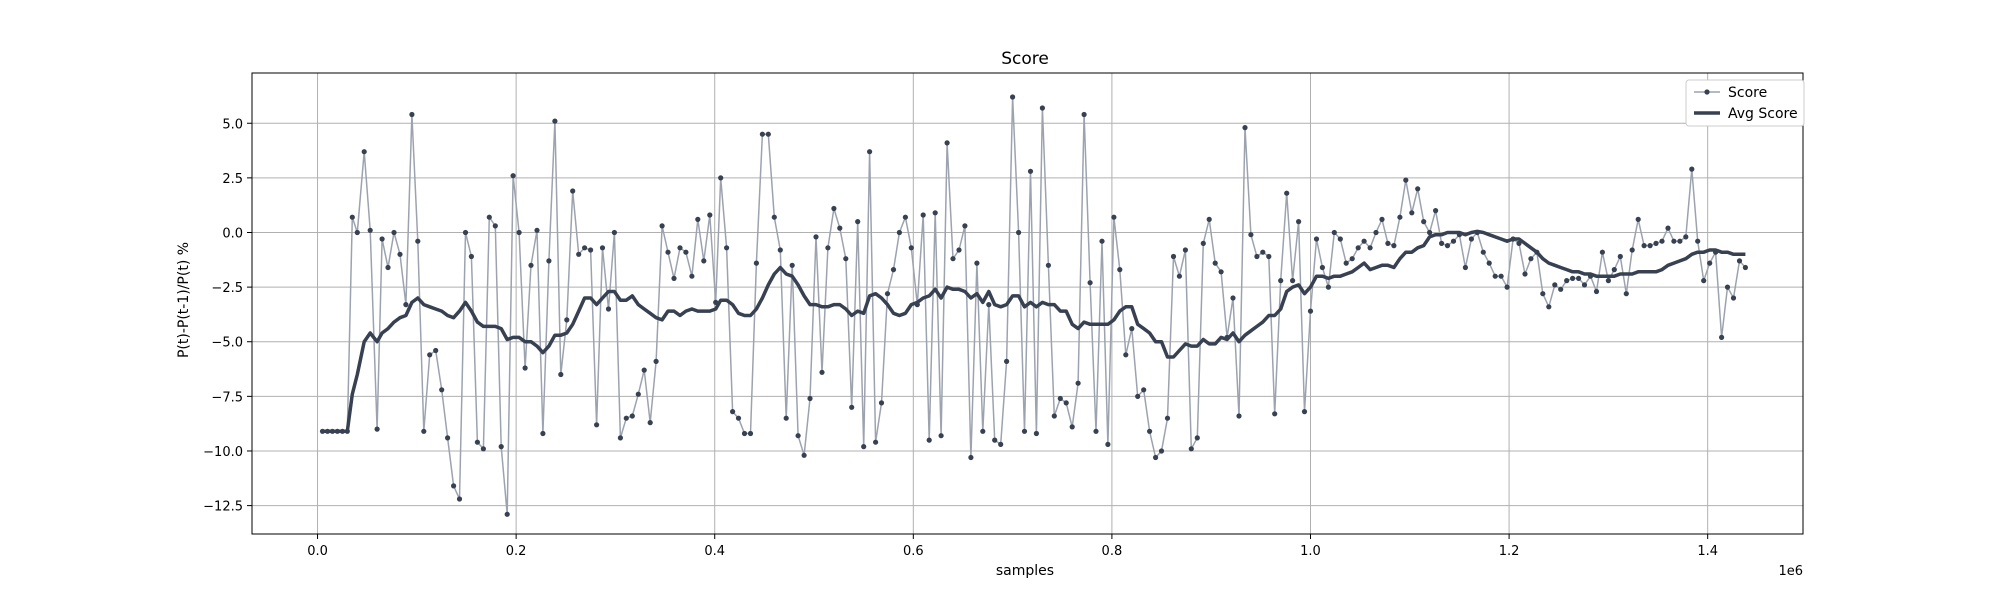  What do you see at coordinates (1763, 114) in the screenshot?
I see `legend-avg-score-label: Avg Score` at bounding box center [1763, 114].